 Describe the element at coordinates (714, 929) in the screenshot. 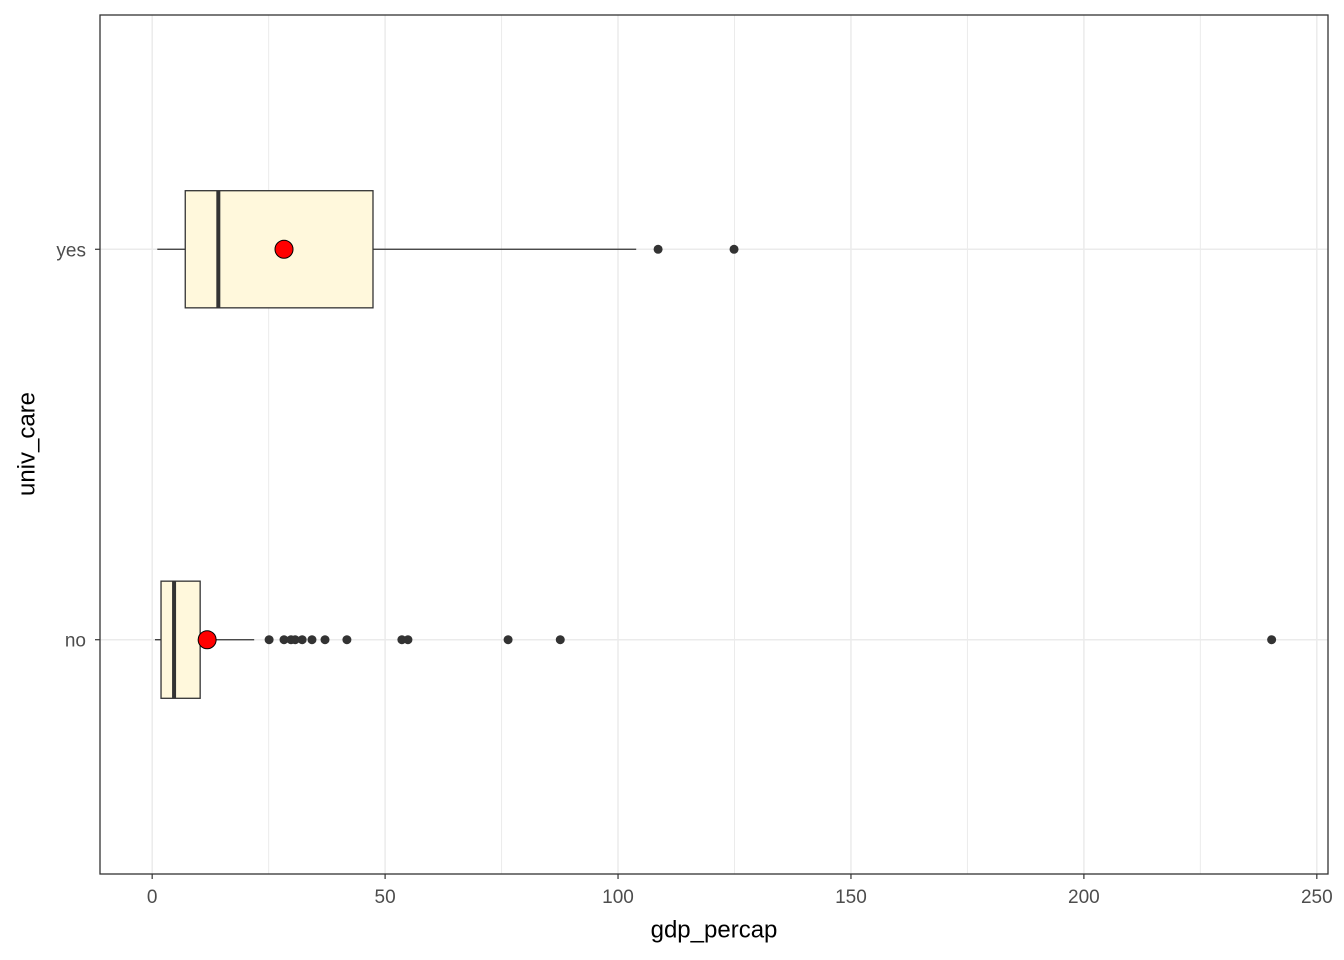

I see `x-axis-title: gdp_percap` at that location.